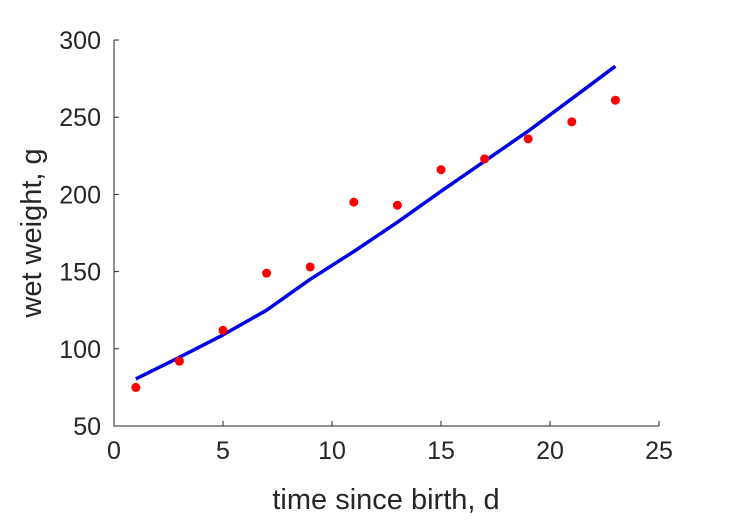  What do you see at coordinates (332, 451) in the screenshot?
I see `x-tick-label: 10` at bounding box center [332, 451].